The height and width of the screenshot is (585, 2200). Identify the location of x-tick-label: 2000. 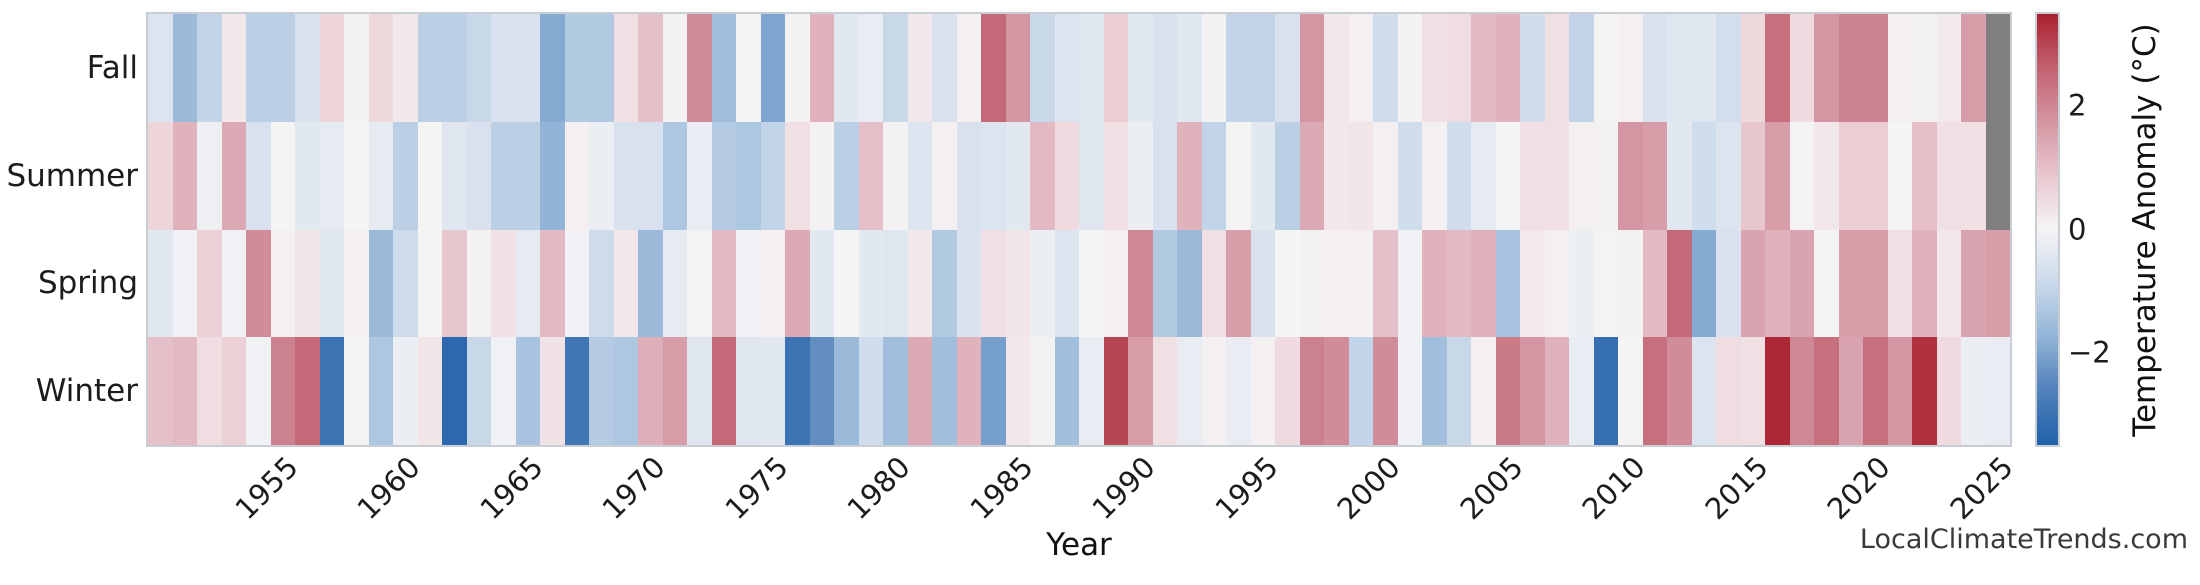
(1369, 488).